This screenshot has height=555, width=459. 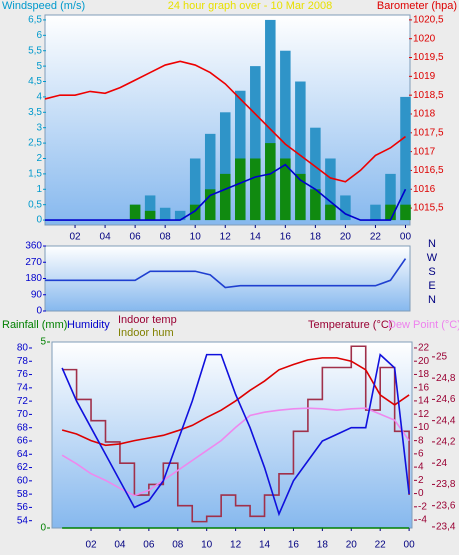 What do you see at coordinates (442, 463) in the screenshot?
I see `y-tick-label: 24` at bounding box center [442, 463].